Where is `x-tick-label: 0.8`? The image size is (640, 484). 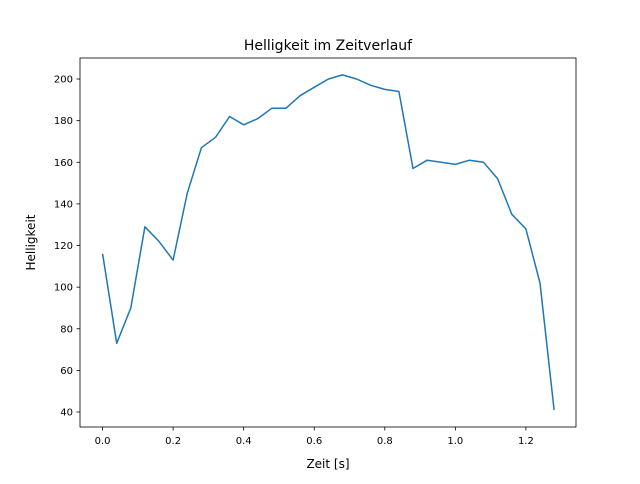
x-tick-label: 0.8 is located at coordinates (385, 441).